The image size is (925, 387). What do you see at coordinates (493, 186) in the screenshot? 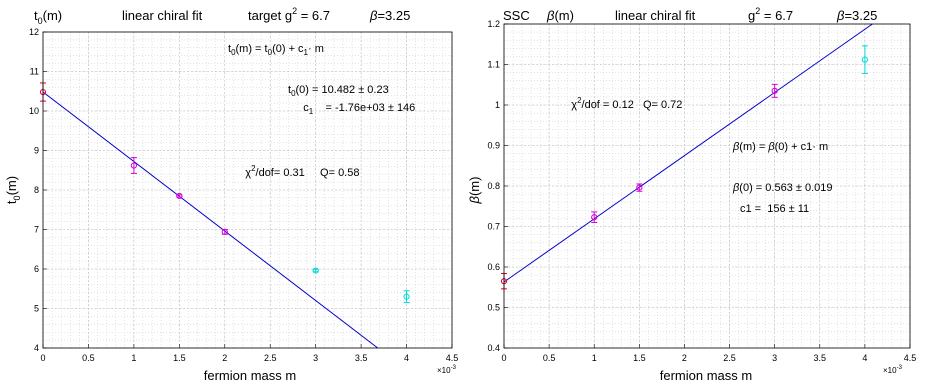
I see `y-tick-label: 0.8` at bounding box center [493, 186].